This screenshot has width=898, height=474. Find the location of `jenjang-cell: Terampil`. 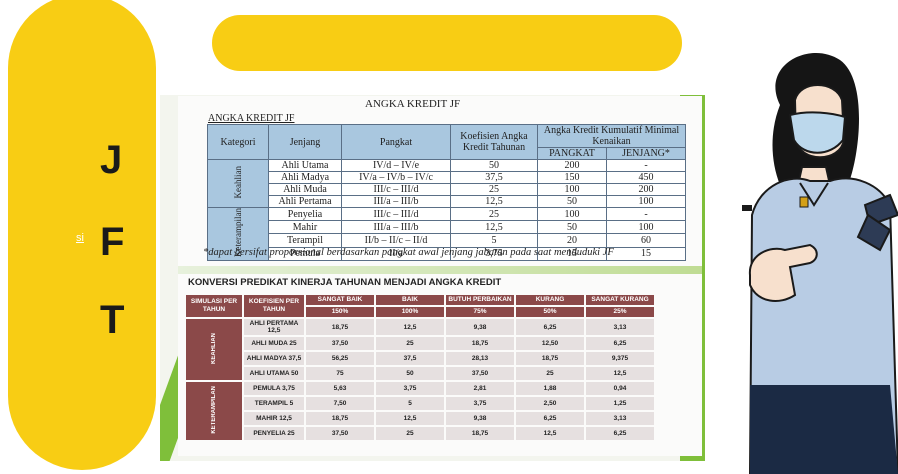

jenjang-cell: Terampil is located at coordinates (305, 240).